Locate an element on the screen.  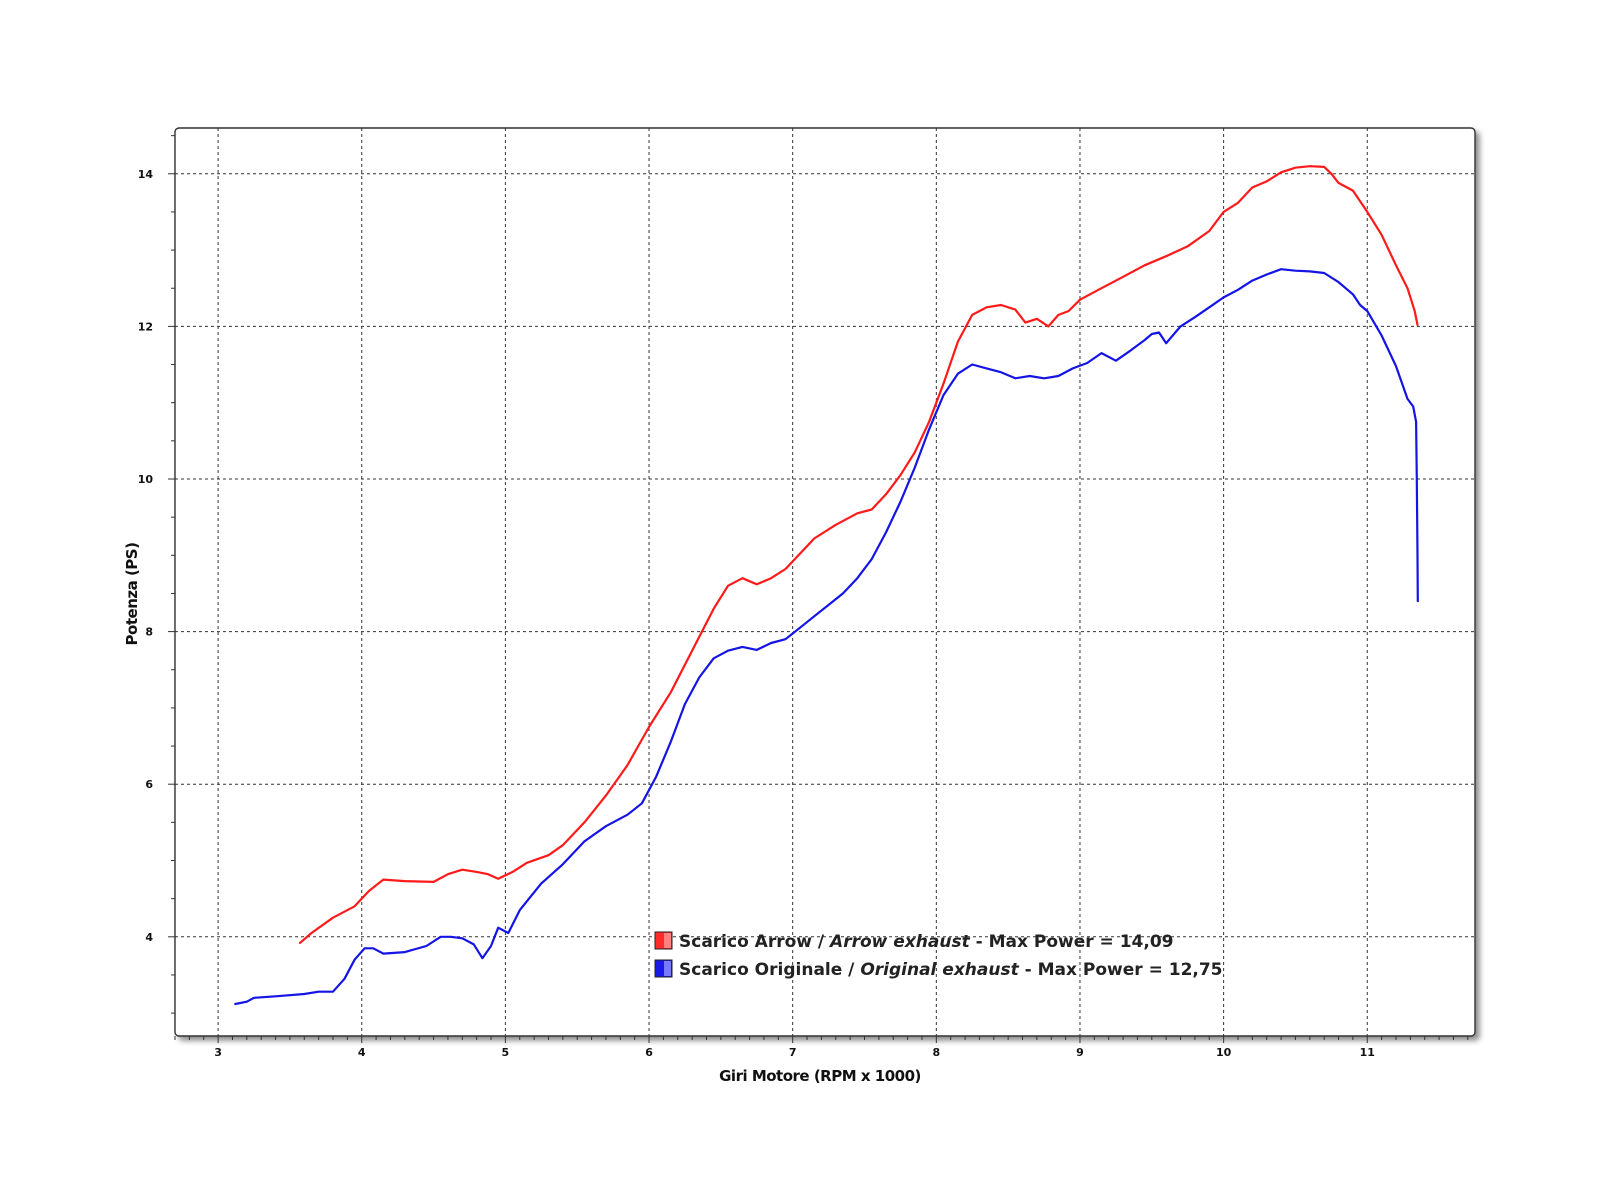
legend-swatch-original-highlight is located at coordinates (667, 968).